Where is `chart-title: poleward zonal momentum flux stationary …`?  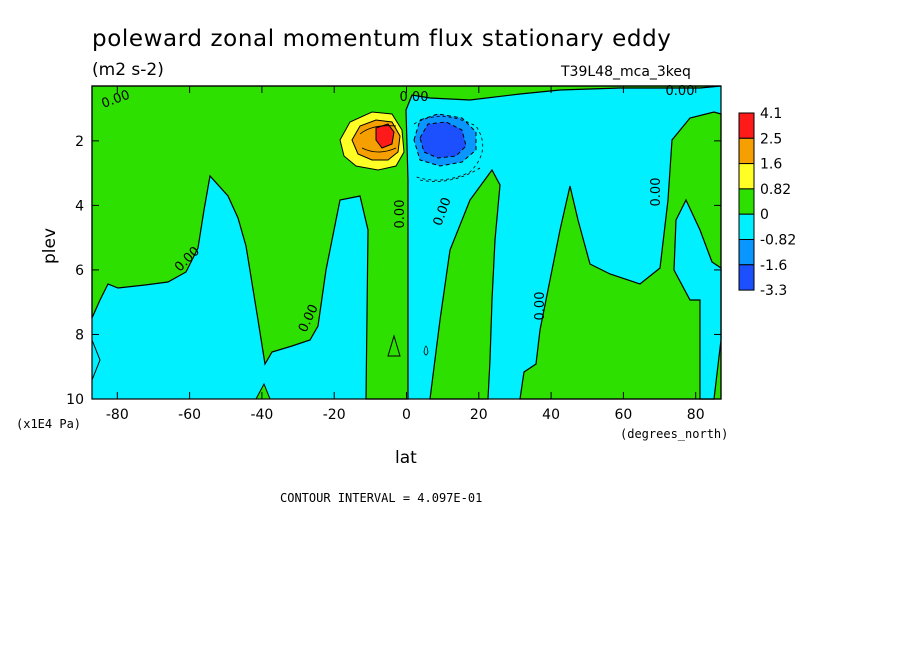 chart-title: poleward zonal momentum flux stationary … is located at coordinates (382, 39).